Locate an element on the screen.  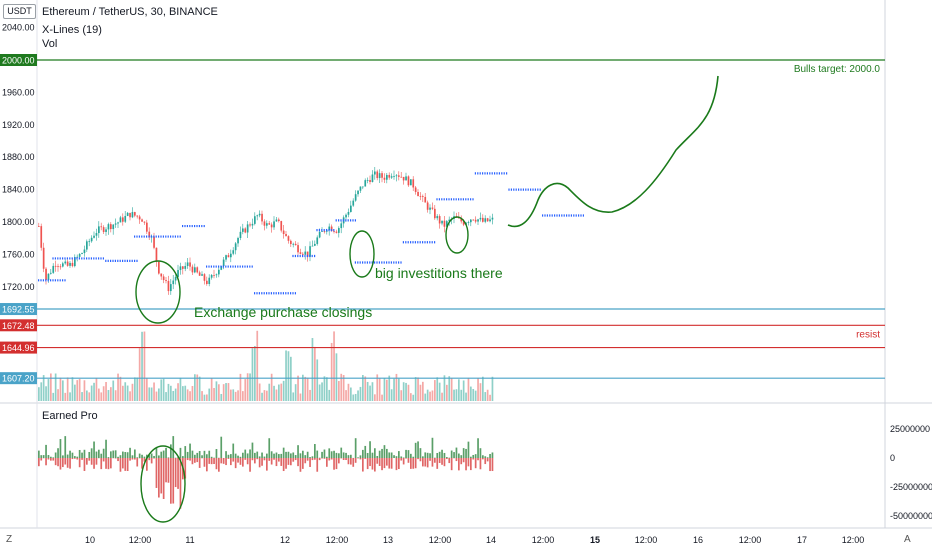
circle-earned-pro is located at coordinates (163, 484).